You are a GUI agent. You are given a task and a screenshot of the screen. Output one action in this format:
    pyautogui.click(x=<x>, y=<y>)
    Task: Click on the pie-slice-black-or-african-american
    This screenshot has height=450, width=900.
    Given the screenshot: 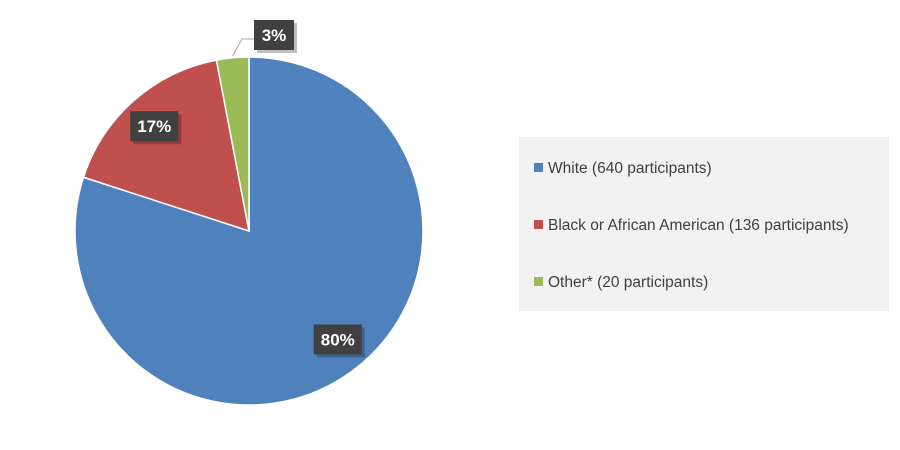 What is the action you would take?
    pyautogui.click(x=166, y=146)
    